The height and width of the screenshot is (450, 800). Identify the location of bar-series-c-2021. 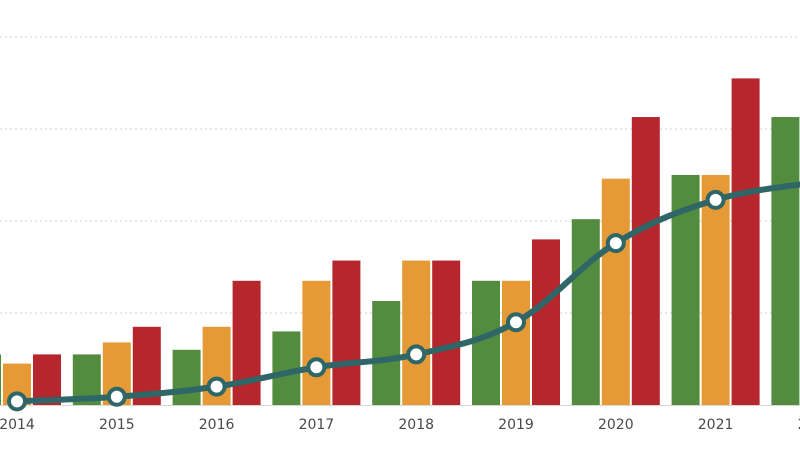
(745, 242).